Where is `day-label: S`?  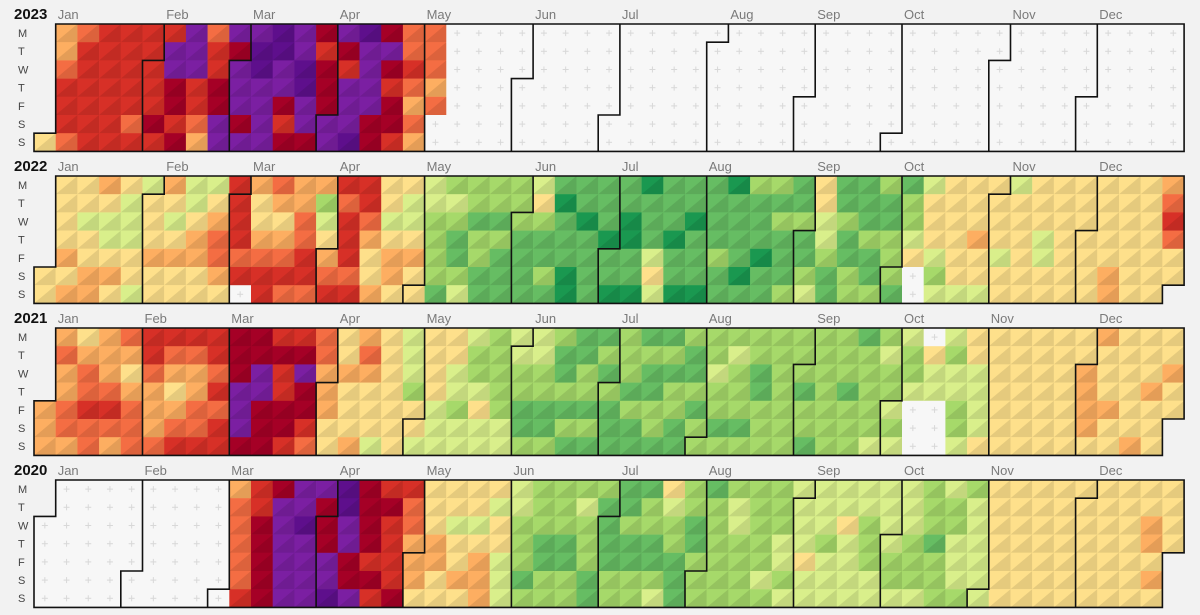
day-label: S is located at coordinates (21, 581).